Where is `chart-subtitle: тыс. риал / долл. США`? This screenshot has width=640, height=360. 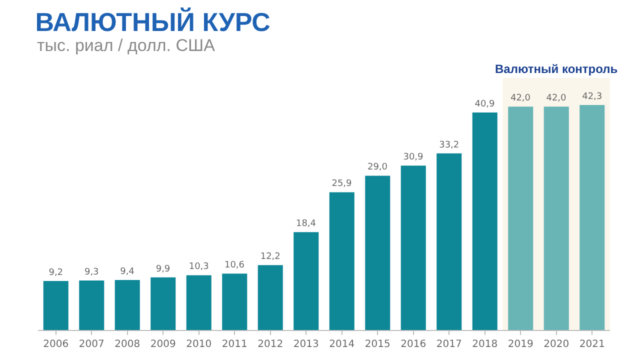 chart-subtitle: тыс. риал / долл. США is located at coordinates (126, 45).